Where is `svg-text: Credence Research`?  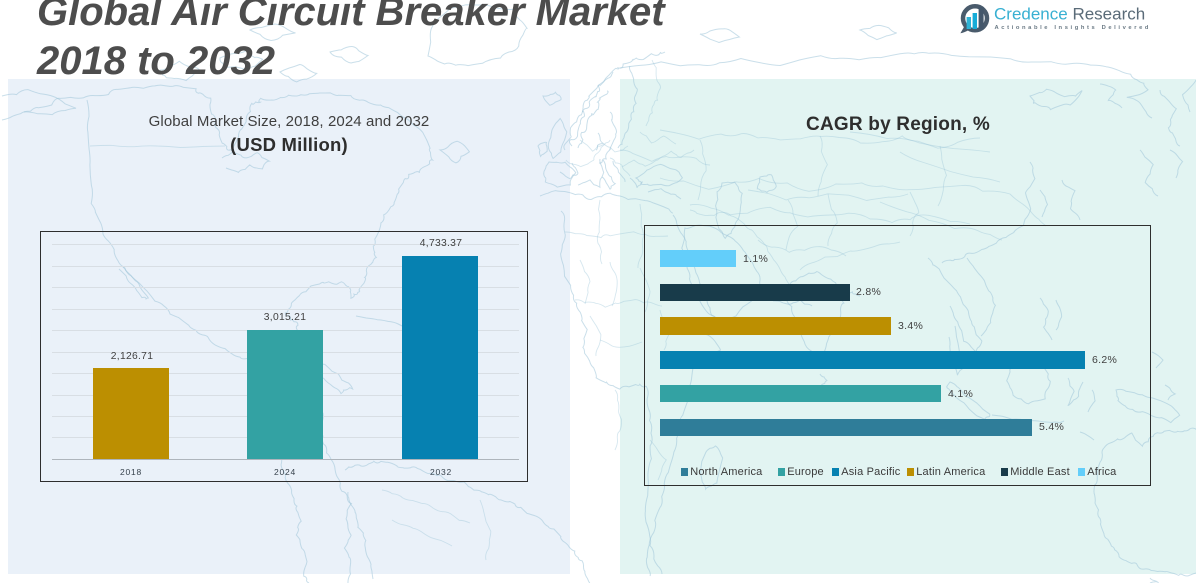
svg-text: Credence Research is located at coordinates (1069, 13).